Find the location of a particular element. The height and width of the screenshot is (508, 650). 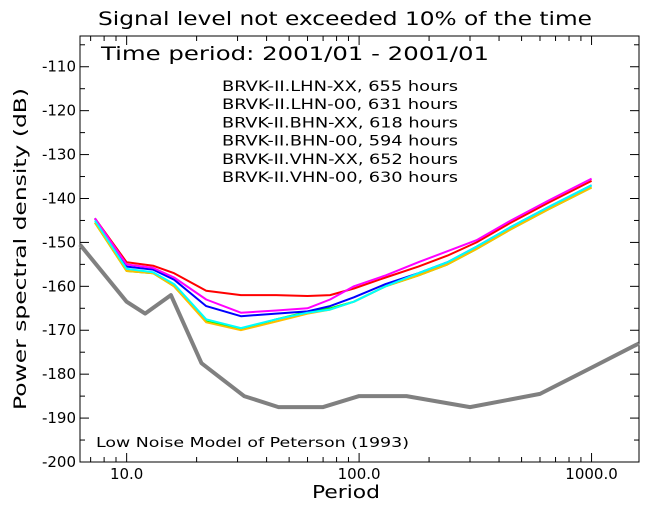

y-tick-label: -130 is located at coordinates (59, 155).